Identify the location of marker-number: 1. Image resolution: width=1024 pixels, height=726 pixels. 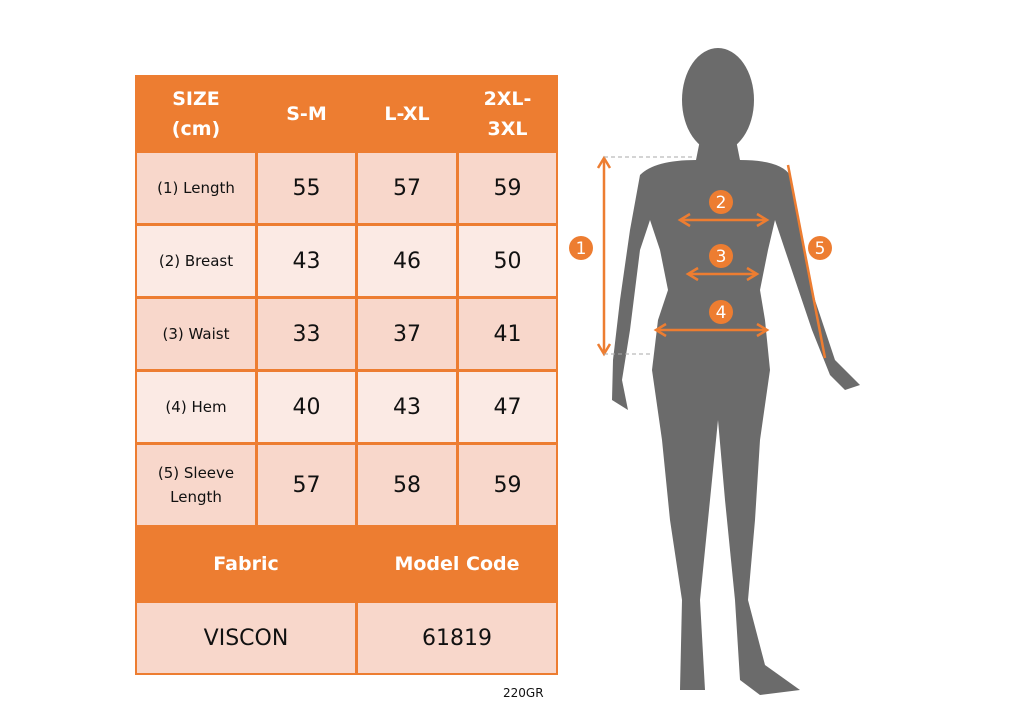
(581, 249).